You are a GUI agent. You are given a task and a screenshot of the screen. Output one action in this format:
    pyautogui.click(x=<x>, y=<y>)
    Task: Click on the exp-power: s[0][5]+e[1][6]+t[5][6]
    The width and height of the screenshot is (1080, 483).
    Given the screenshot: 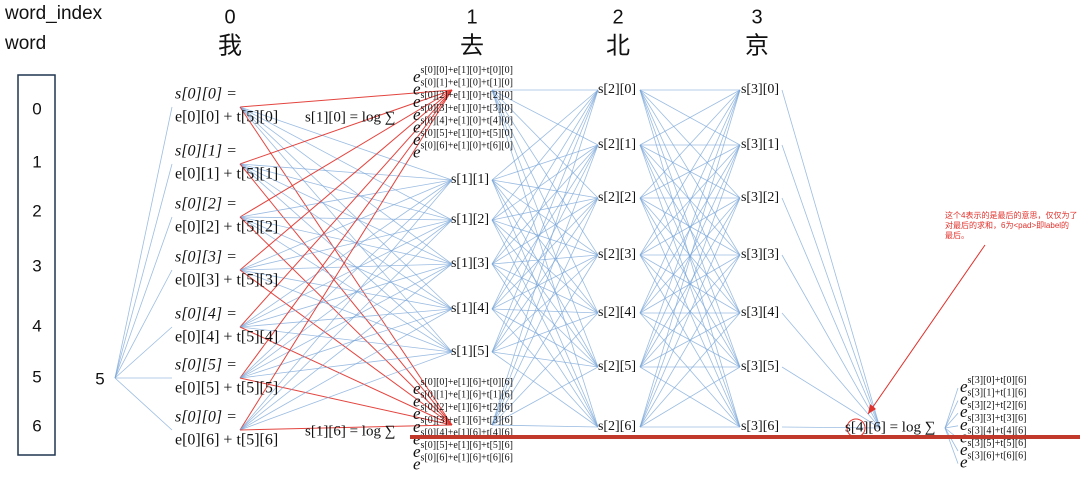 What is the action you would take?
    pyautogui.click(x=467, y=445)
    